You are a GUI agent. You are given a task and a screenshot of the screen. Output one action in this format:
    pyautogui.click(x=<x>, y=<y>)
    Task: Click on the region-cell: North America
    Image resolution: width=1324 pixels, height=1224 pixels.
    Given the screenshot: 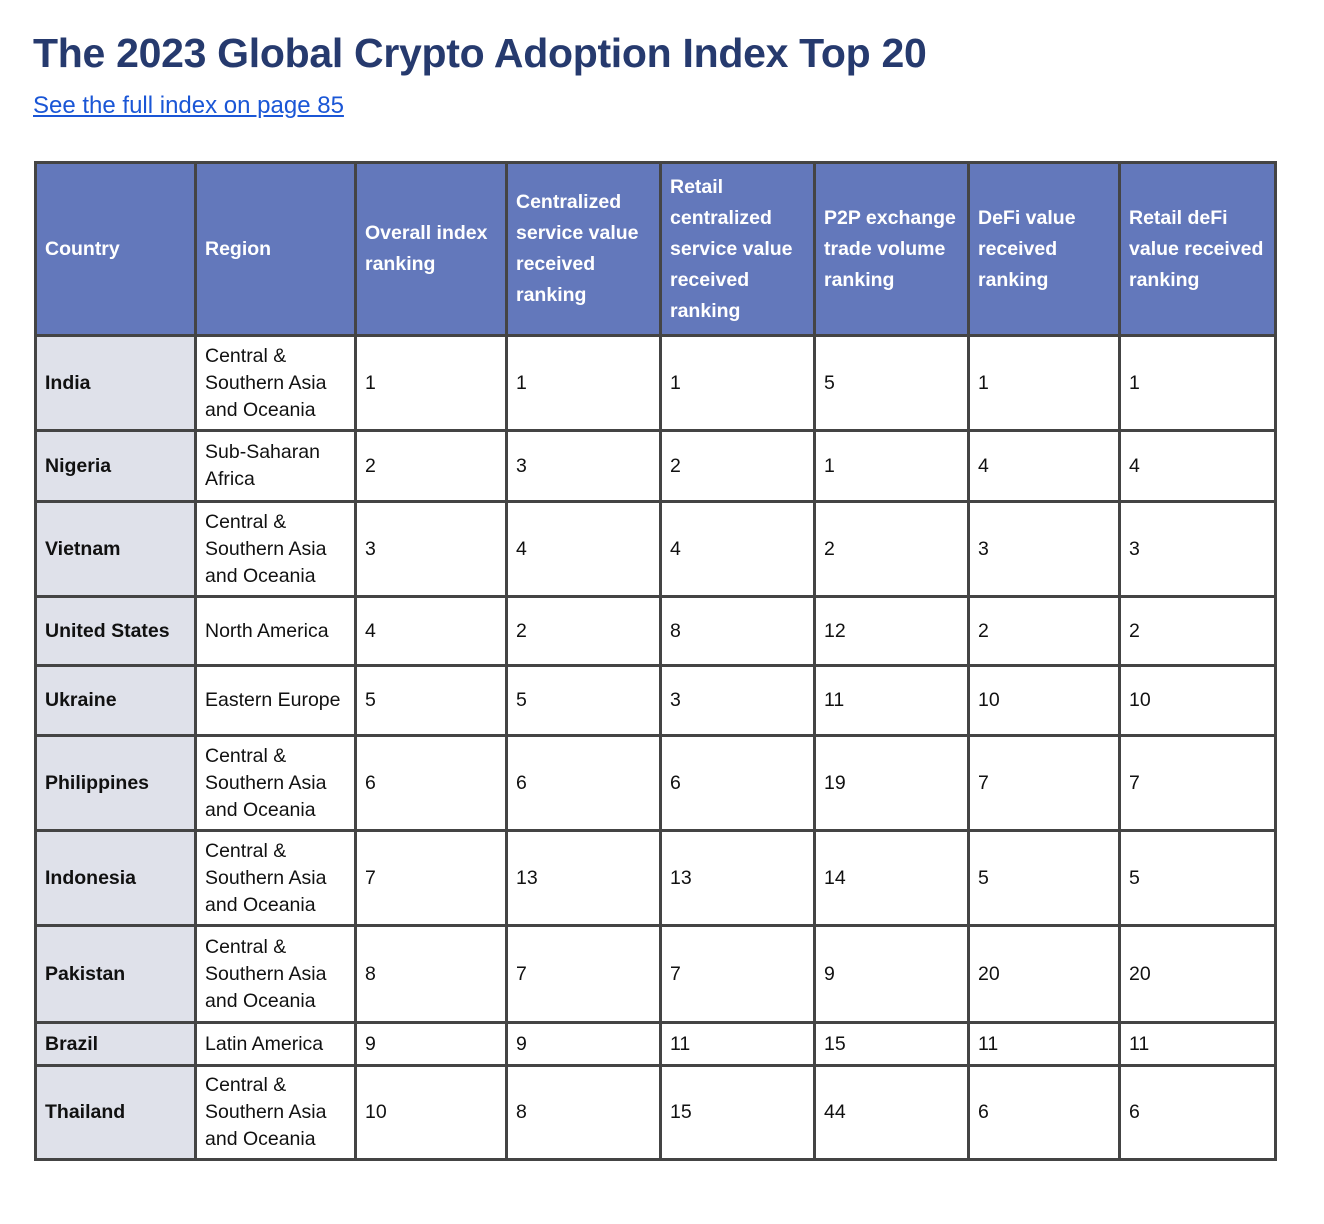 What is the action you would take?
    pyautogui.click(x=275, y=631)
    